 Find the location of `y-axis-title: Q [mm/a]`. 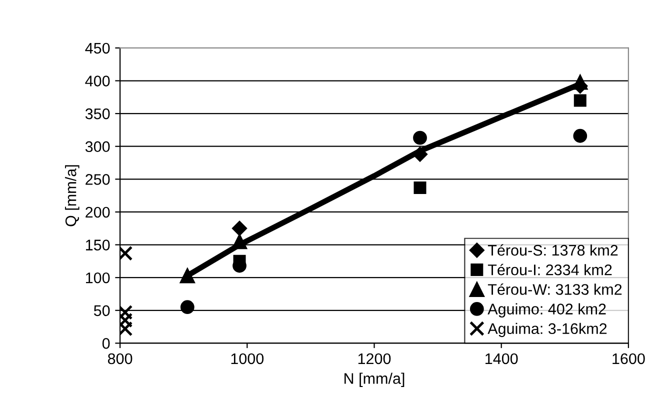

y-axis-title: Q [mm/a] is located at coordinates (72, 195).